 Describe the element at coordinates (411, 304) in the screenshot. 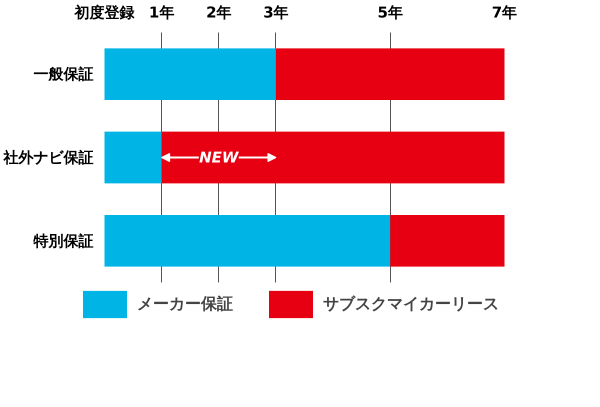

I see `legend-label: サブスクマイカーリース` at that location.